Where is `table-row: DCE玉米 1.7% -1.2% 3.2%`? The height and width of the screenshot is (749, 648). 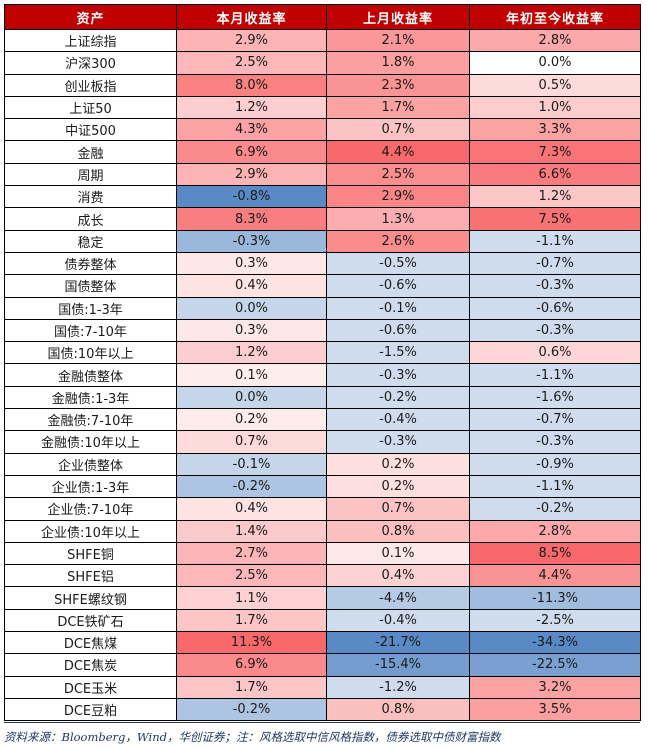
table-row: DCE玉米 1.7% -1.2% 3.2% is located at coordinates (322, 687).